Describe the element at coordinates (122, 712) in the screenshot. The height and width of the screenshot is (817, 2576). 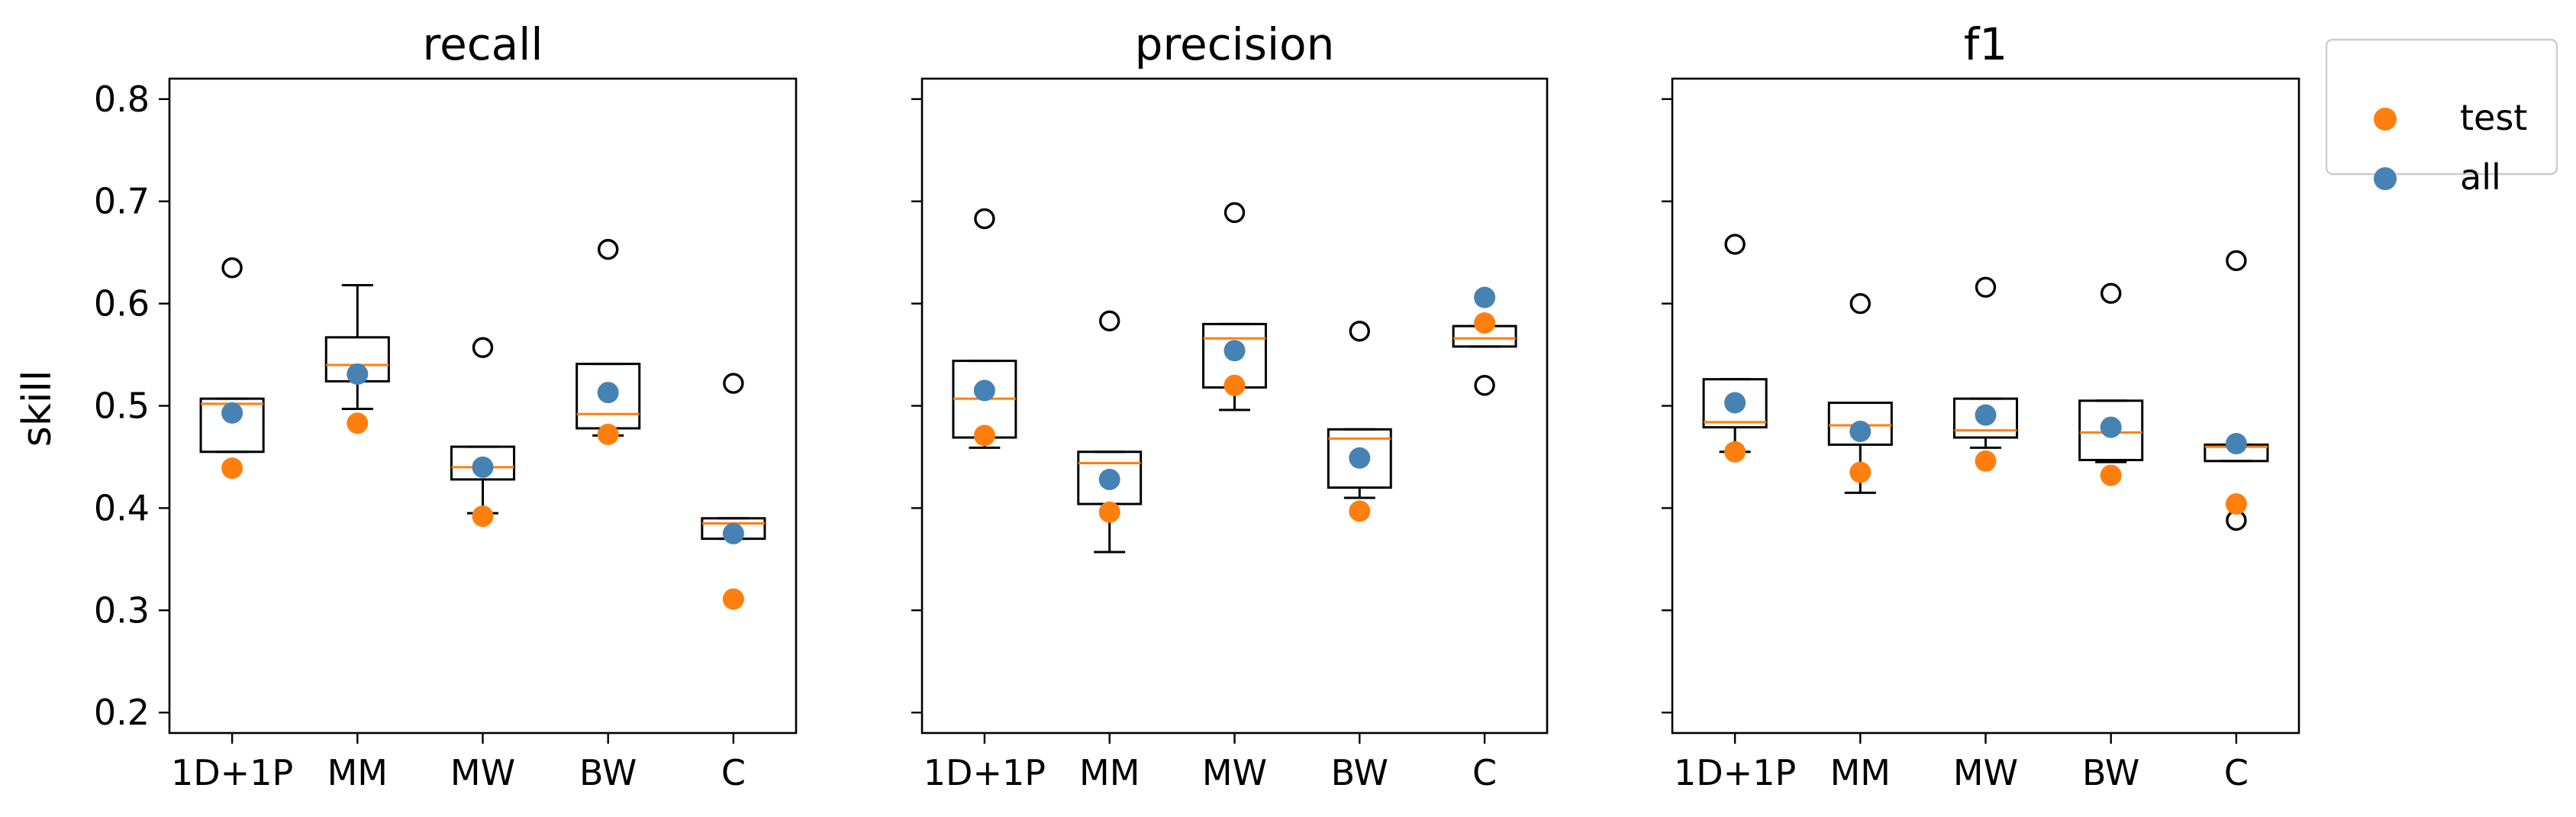
I see `y-tick-label: 0.2` at that location.